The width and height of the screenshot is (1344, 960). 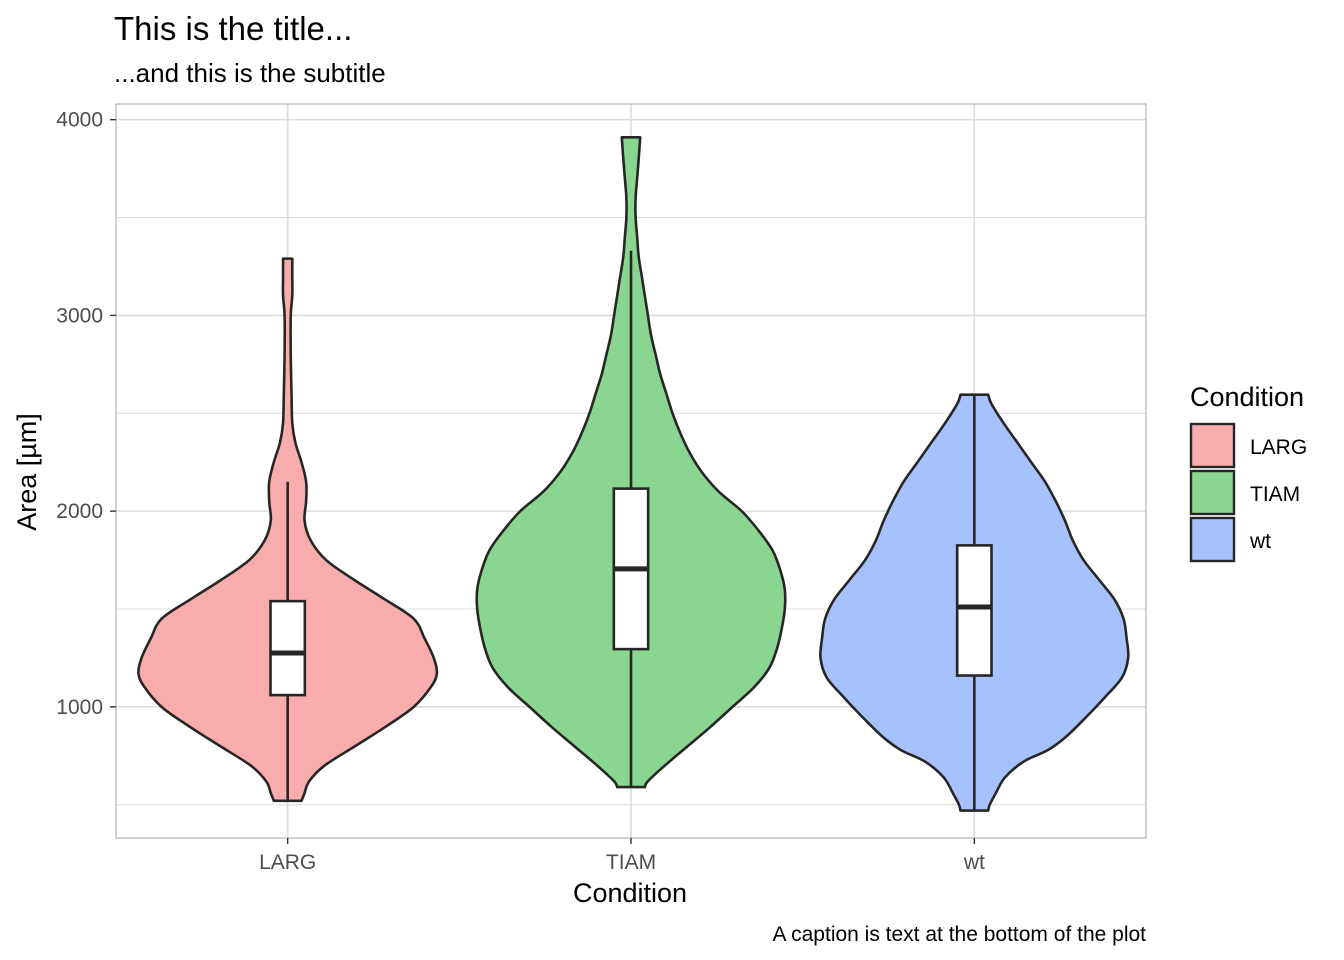 What do you see at coordinates (630, 893) in the screenshot?
I see `x-axis-title: Condition` at bounding box center [630, 893].